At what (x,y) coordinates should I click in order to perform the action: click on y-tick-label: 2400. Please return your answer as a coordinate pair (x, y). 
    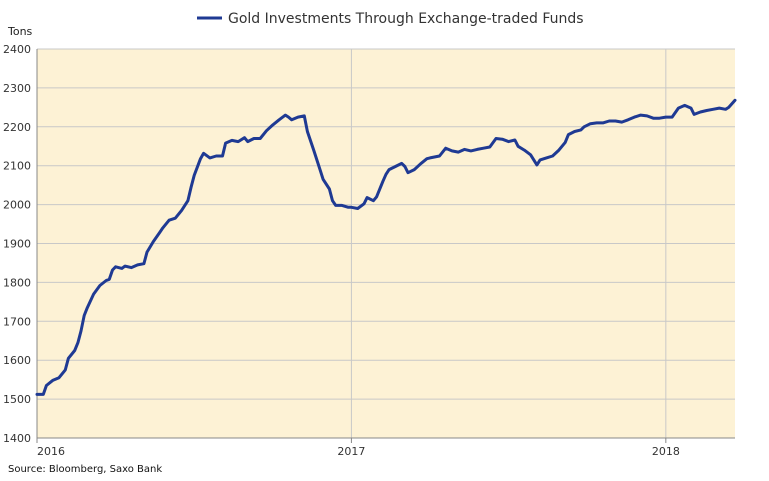
    Looking at the image, I should click on (17, 49).